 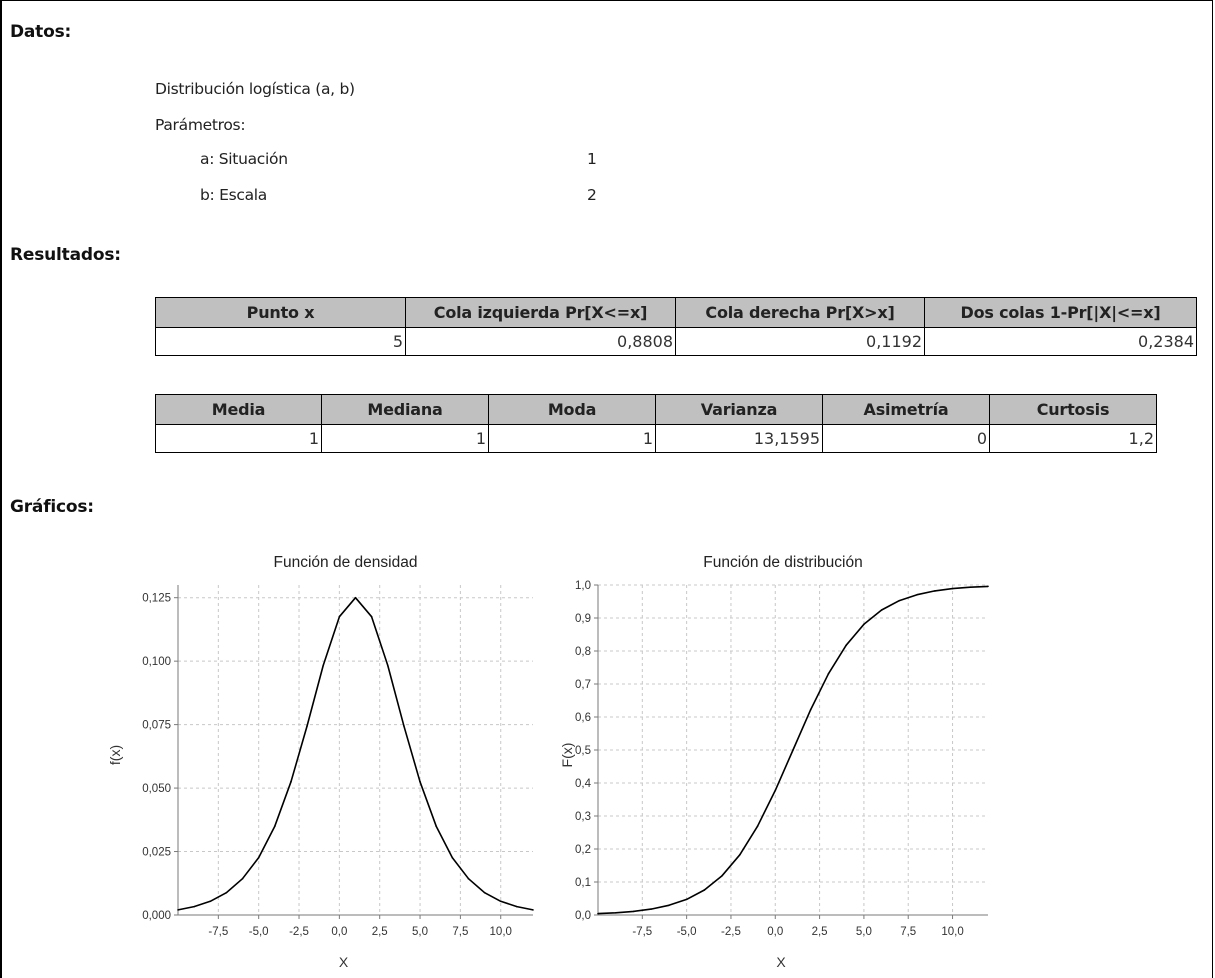 What do you see at coordinates (244, 159) in the screenshot?
I see `param-a-label: a: Situación` at bounding box center [244, 159].